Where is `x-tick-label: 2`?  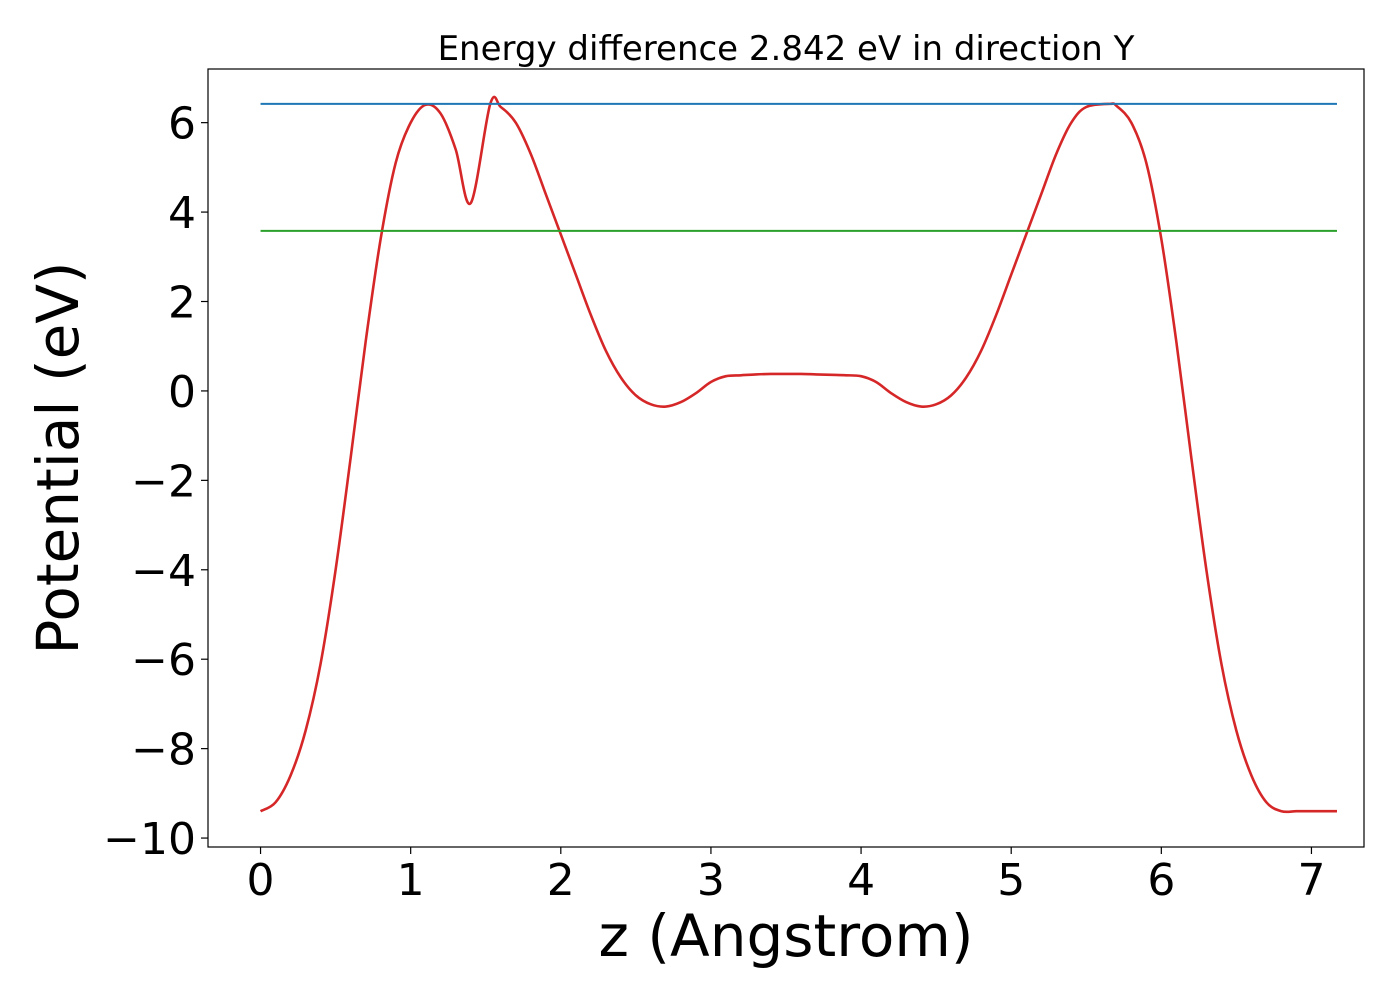 x-tick-label: 2 is located at coordinates (561, 880).